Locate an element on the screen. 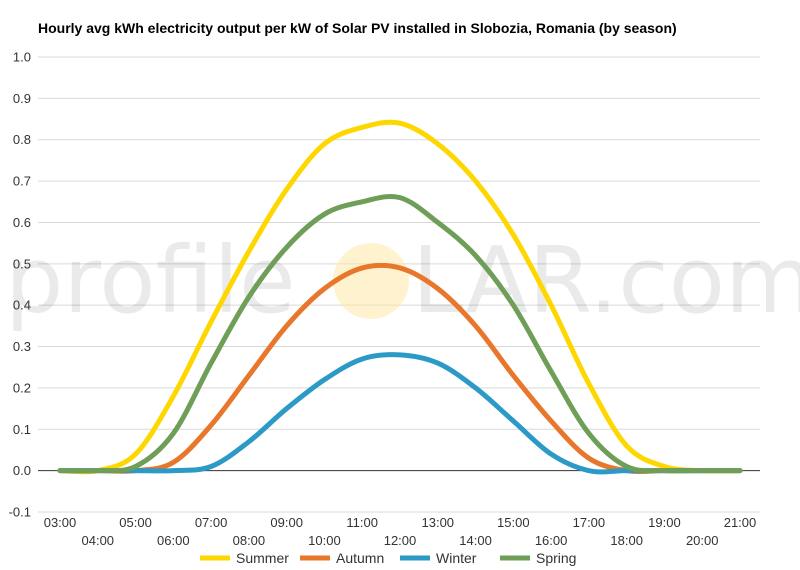 This screenshot has width=800, height=570. y-tick-label: 0.3 is located at coordinates (22, 346).